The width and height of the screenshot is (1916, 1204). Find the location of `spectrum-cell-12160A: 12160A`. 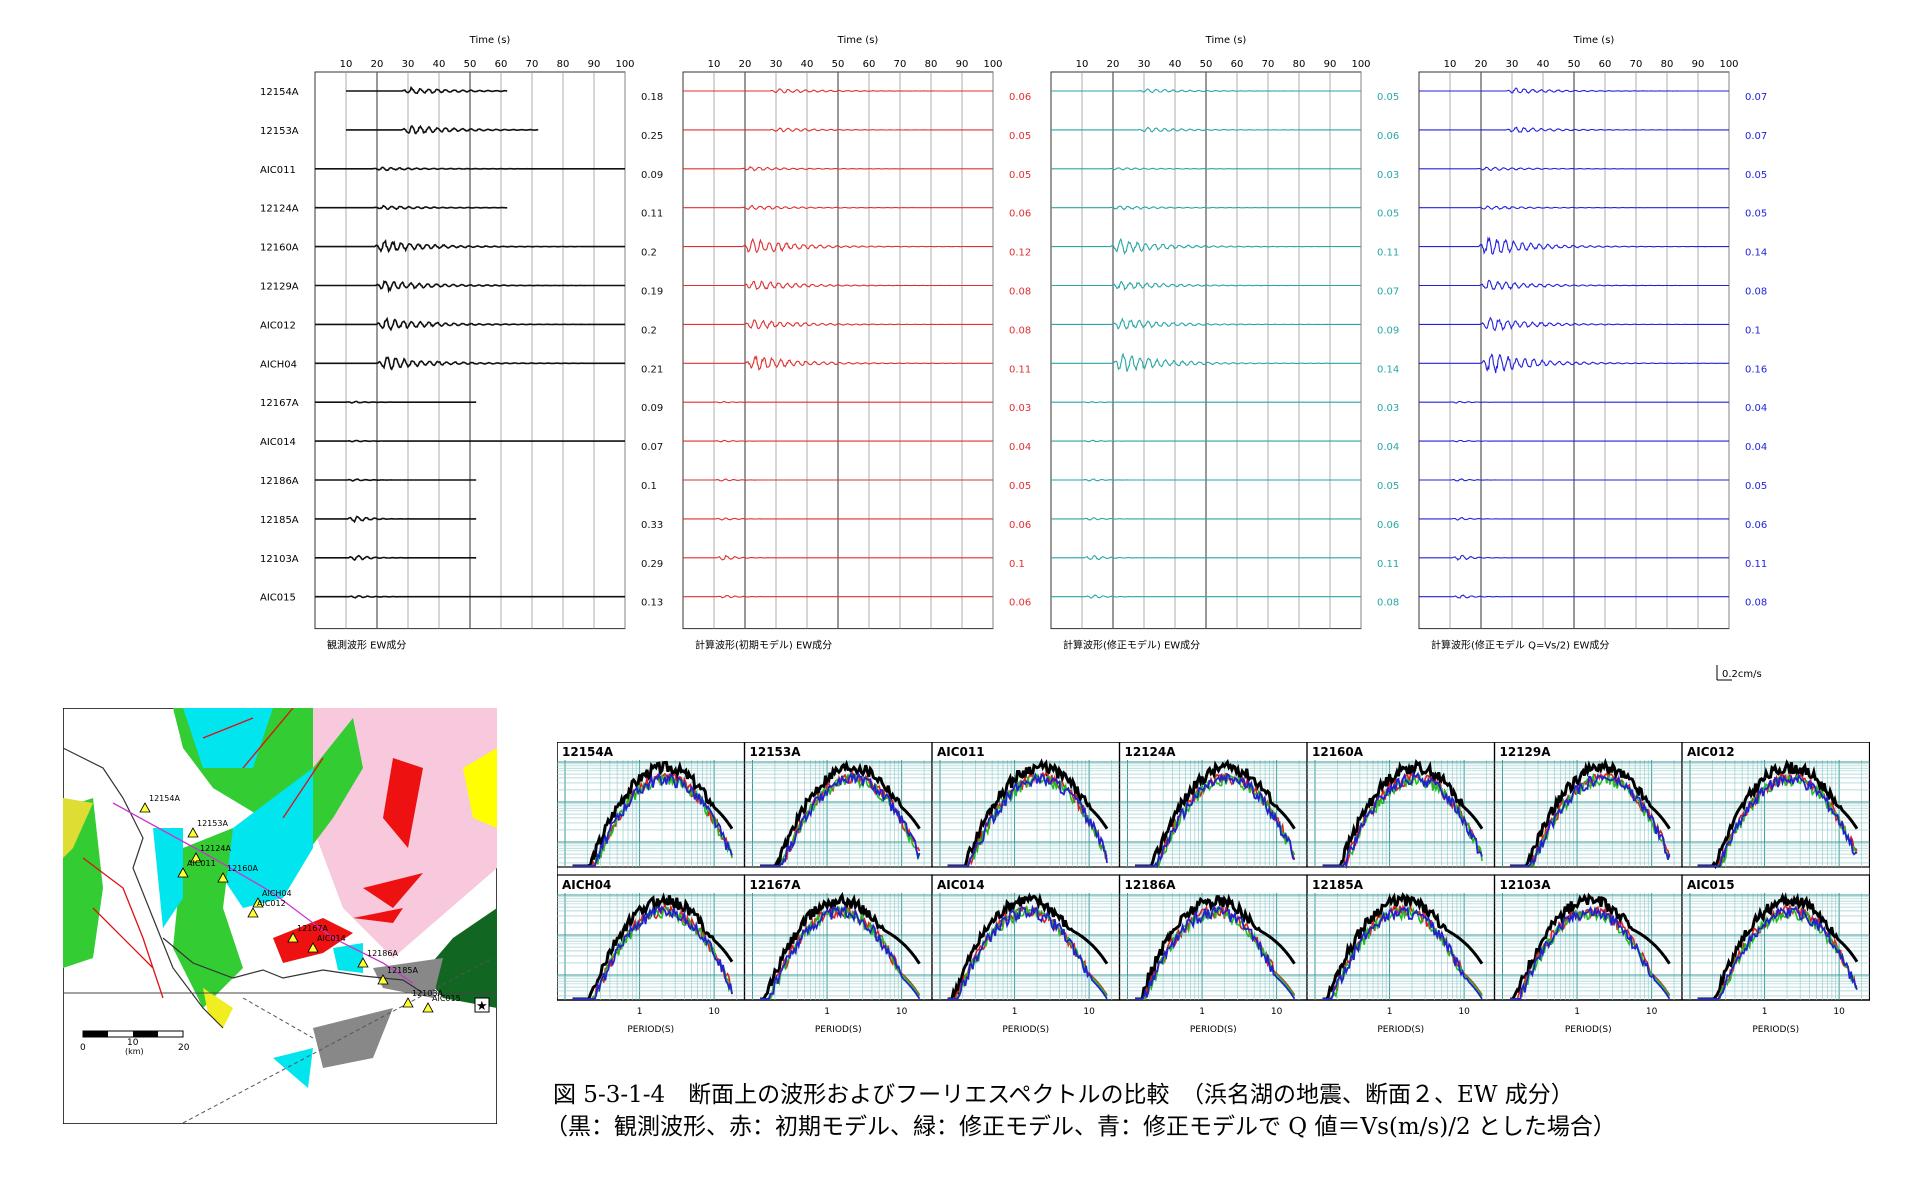

spectrum-cell-12160A: 12160A is located at coordinates (1401, 806).